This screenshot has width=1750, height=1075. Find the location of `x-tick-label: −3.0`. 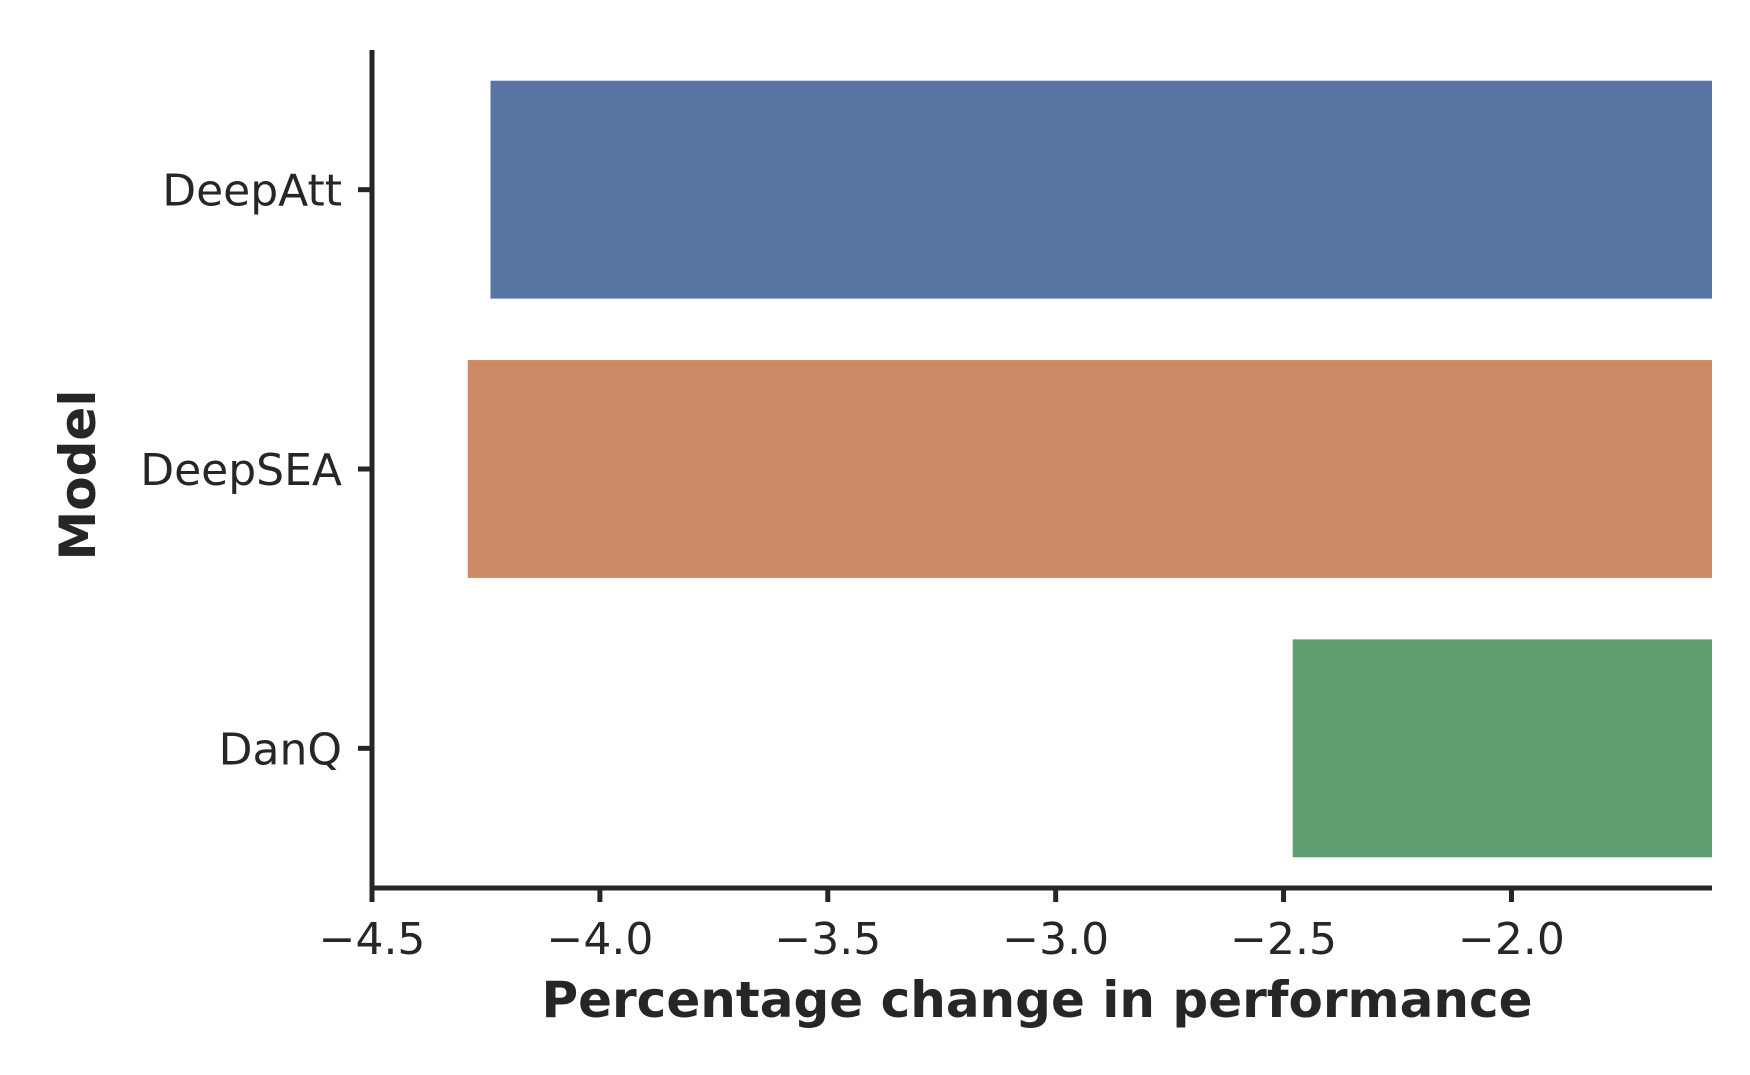

x-tick-label: −3.0 is located at coordinates (1055, 939).